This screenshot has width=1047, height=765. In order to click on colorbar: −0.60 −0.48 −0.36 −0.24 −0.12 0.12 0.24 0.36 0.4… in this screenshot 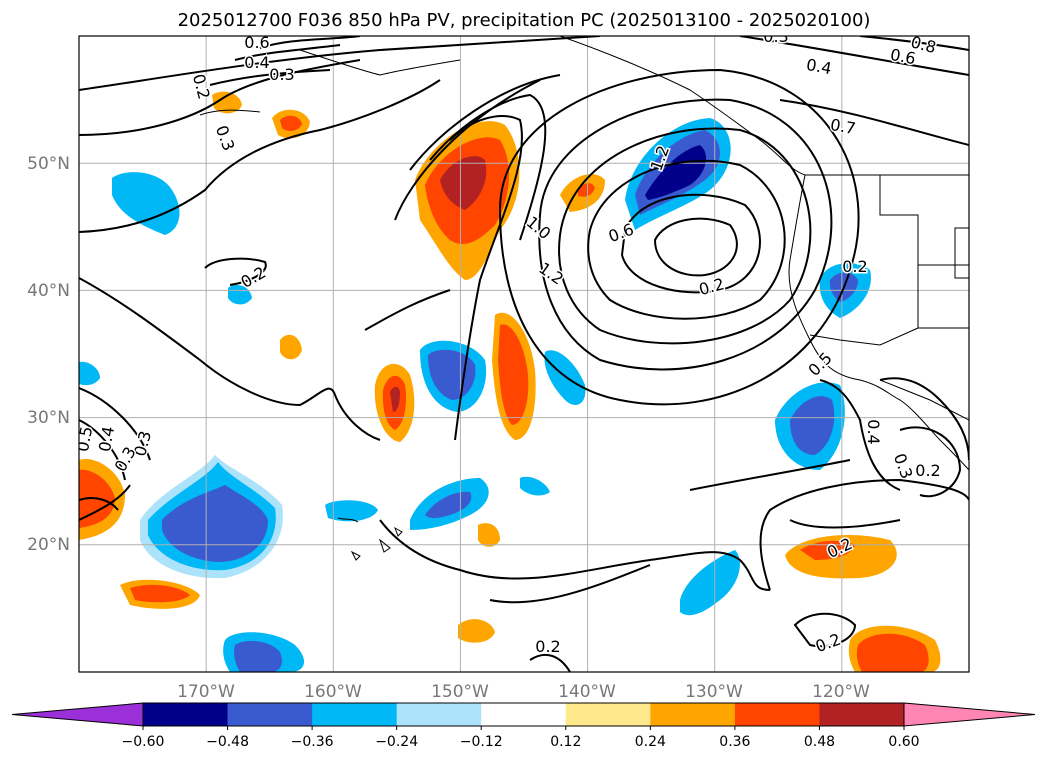, I will do `click(523, 726)`.